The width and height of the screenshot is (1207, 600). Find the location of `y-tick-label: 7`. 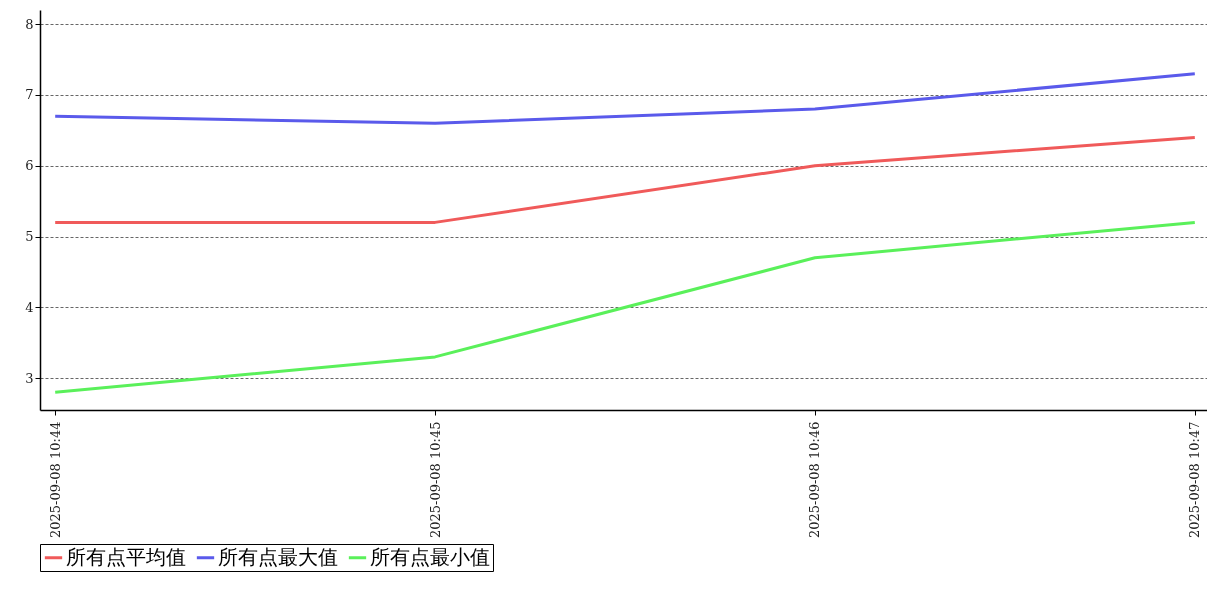

y-tick-label: 7 is located at coordinates (29, 95).